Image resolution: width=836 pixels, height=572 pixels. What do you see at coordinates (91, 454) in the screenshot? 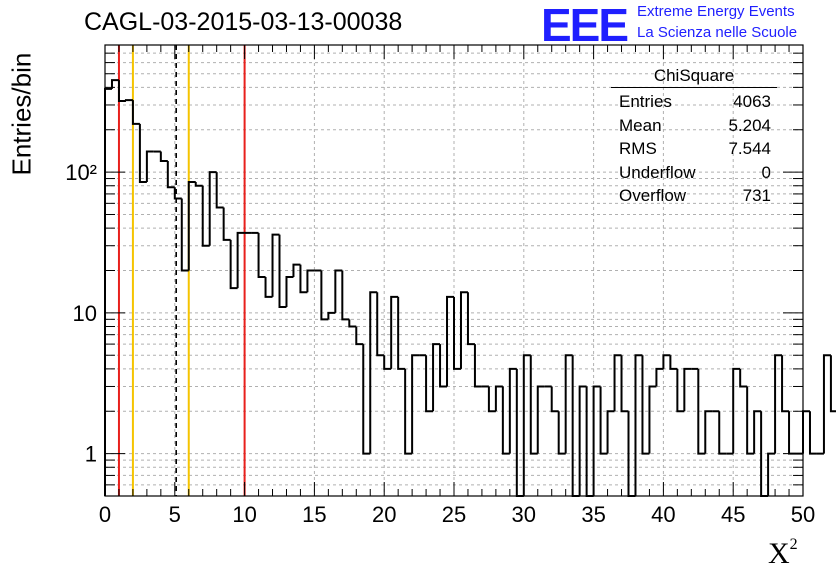
I see `y-tick-label: 1` at bounding box center [91, 454].